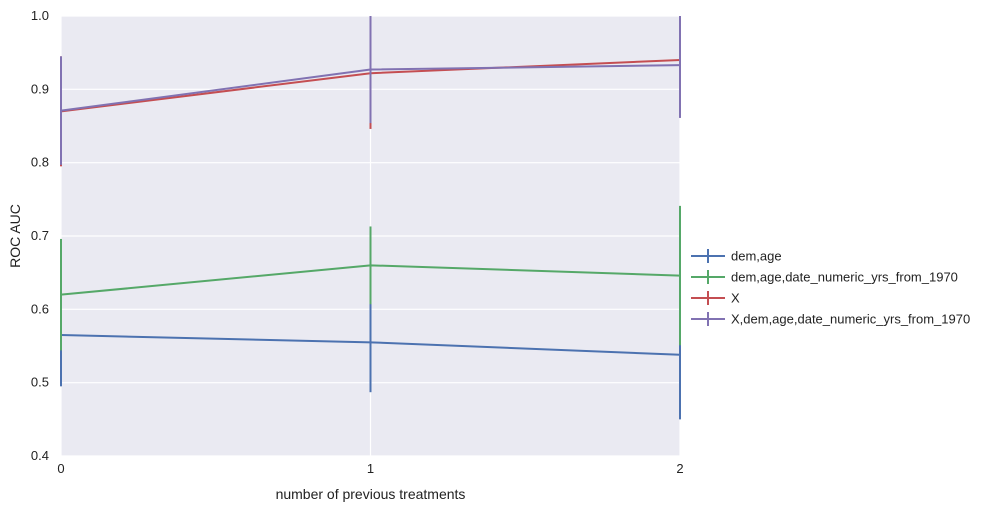 This screenshot has width=1002, height=511. I want to click on y-axis-label: ROC AUC, so click(15, 236).